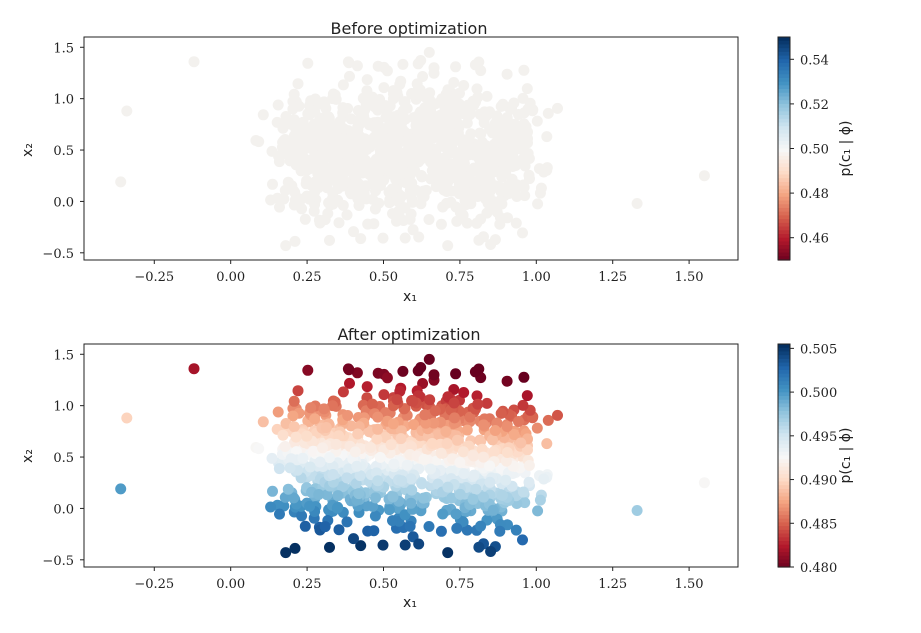  I want to click on colorbar-tick-label: 0.485, so click(818, 524).